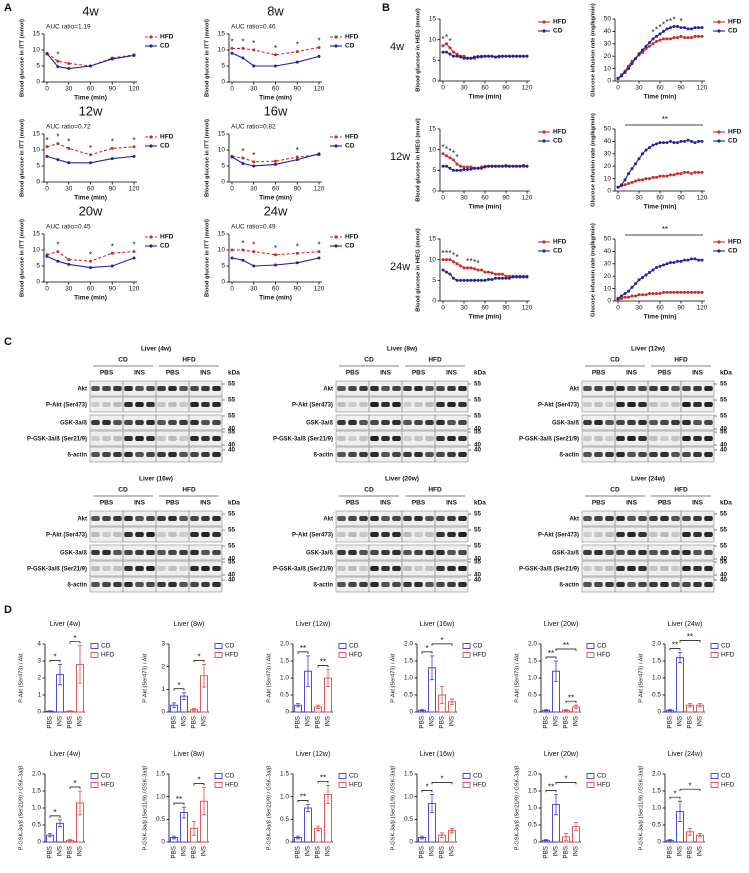 The height and width of the screenshot is (873, 749). Describe the element at coordinates (284, 774) in the screenshot. I see `y-tick-label: 1.5` at that location.